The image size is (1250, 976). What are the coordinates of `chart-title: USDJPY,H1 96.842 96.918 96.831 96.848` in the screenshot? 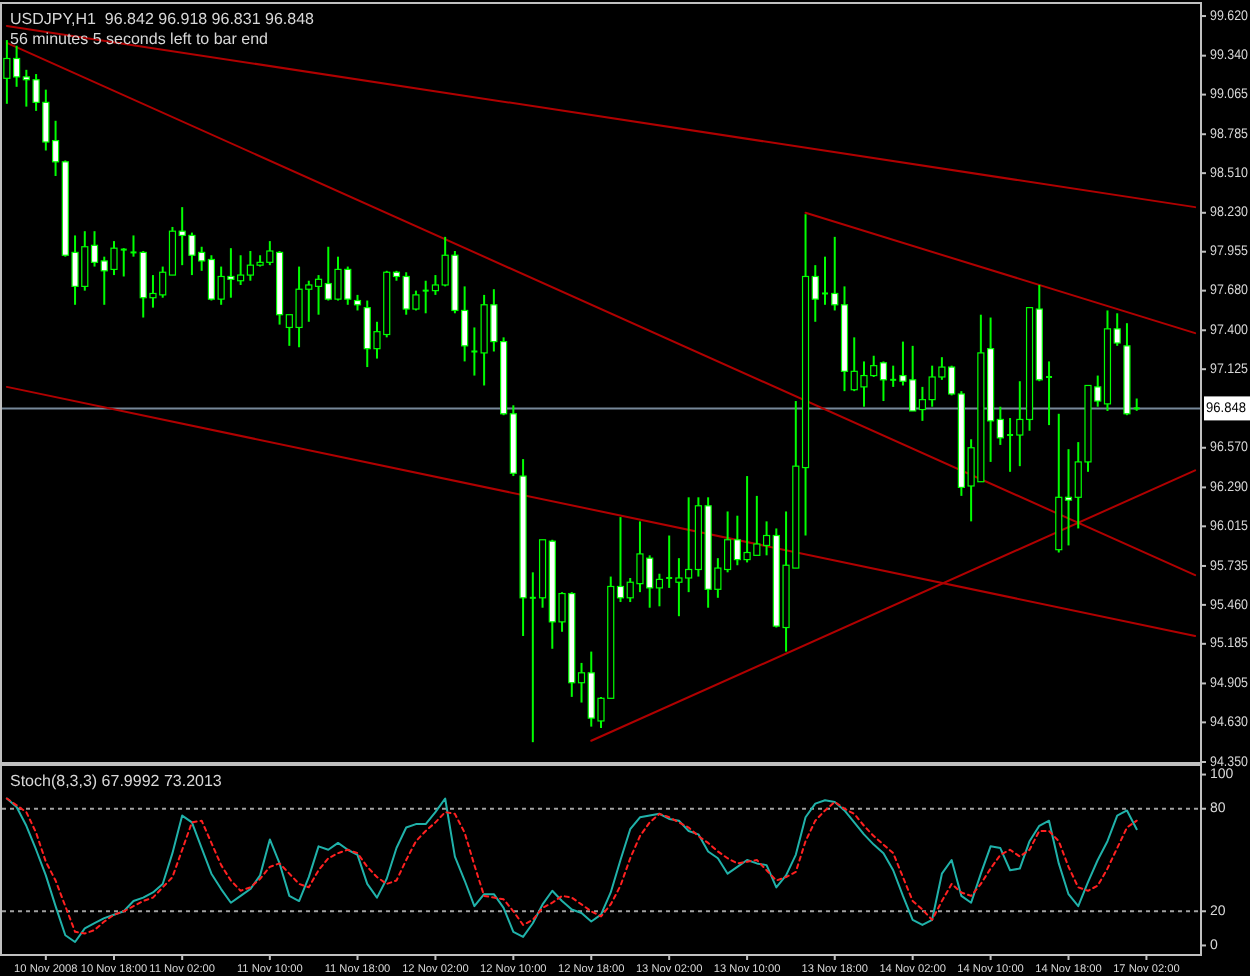 It's located at (163, 19).